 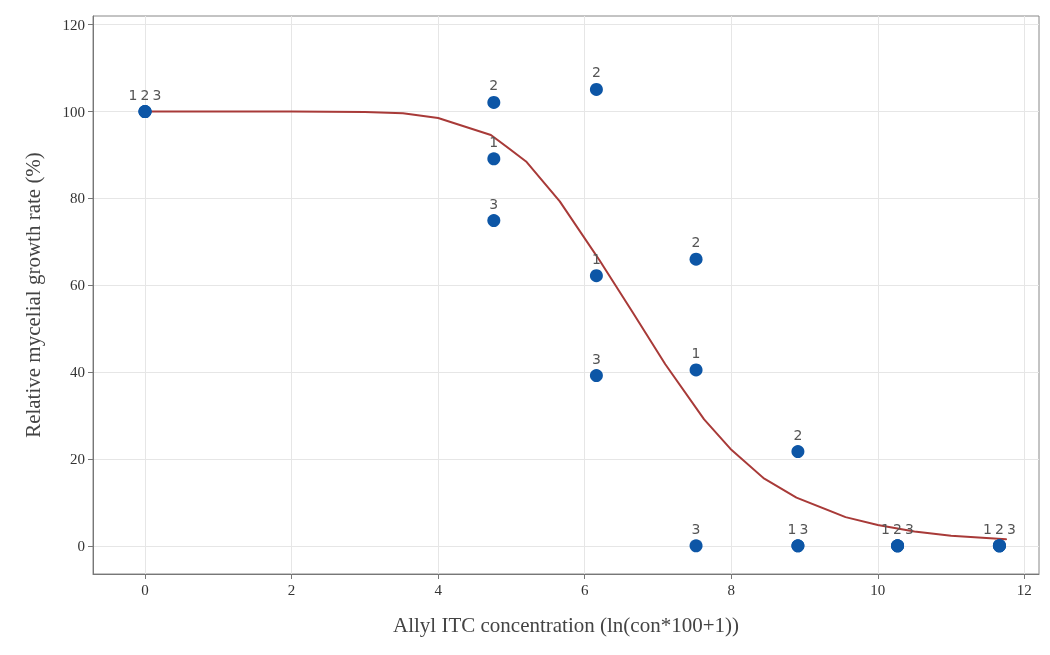 What do you see at coordinates (291, 589) in the screenshot?
I see `x-tick-label: 2` at bounding box center [291, 589].